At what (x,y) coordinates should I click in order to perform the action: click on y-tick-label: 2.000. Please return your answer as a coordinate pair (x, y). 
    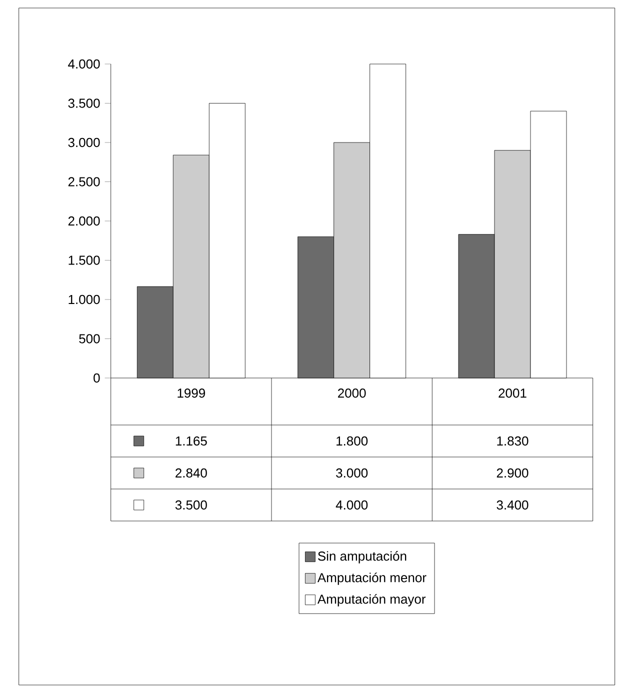
    Looking at the image, I should click on (84, 221).